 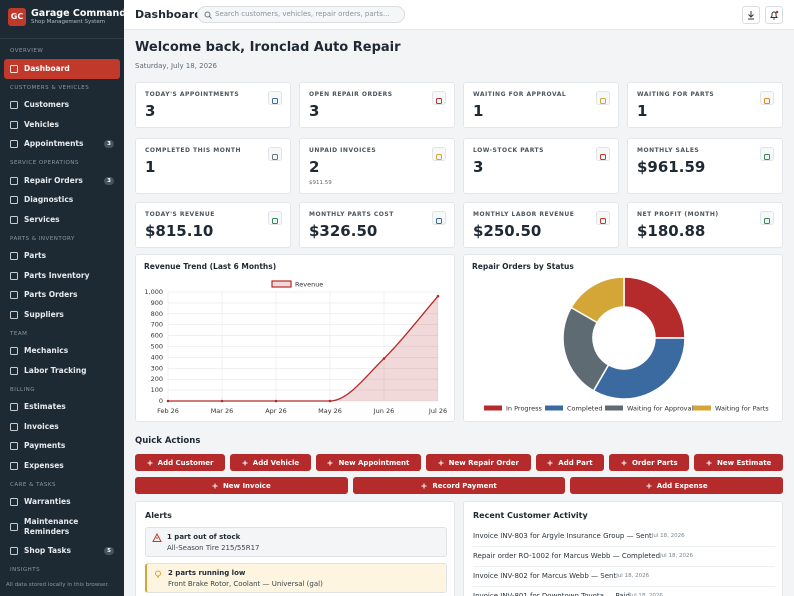 I want to click on nav-item: Appointments 3, so click(x=62, y=145).